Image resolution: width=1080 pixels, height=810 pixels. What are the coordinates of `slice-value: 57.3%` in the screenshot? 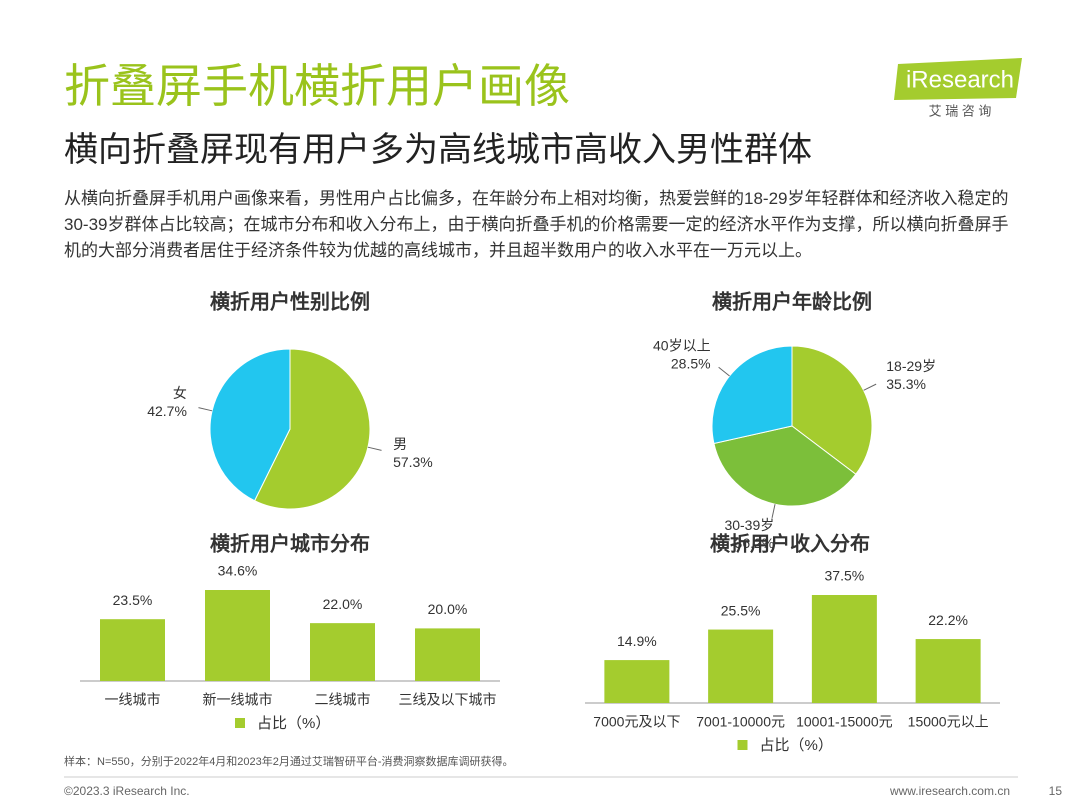 It's located at (413, 462).